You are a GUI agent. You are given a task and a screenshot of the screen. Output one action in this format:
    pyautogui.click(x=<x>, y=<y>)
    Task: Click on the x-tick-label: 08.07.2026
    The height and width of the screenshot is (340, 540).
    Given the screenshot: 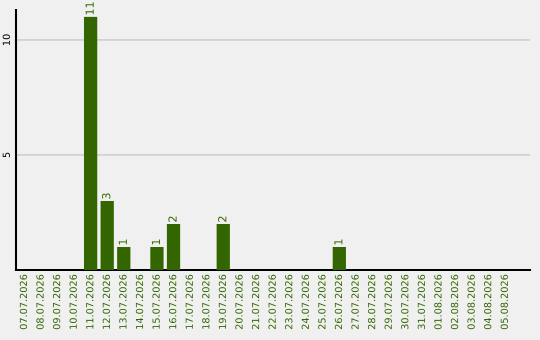 What is the action you would take?
    pyautogui.click(x=40, y=302)
    